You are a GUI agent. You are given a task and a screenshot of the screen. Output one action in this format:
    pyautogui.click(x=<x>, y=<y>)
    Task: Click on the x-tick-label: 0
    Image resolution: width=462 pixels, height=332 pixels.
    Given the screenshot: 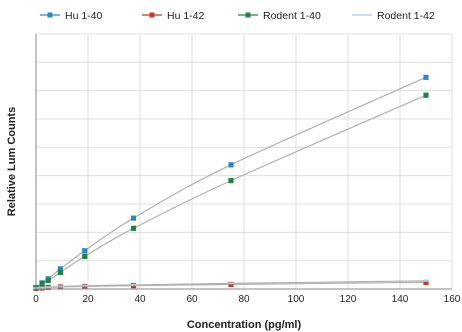 What is the action you would take?
    pyautogui.click(x=36, y=299)
    